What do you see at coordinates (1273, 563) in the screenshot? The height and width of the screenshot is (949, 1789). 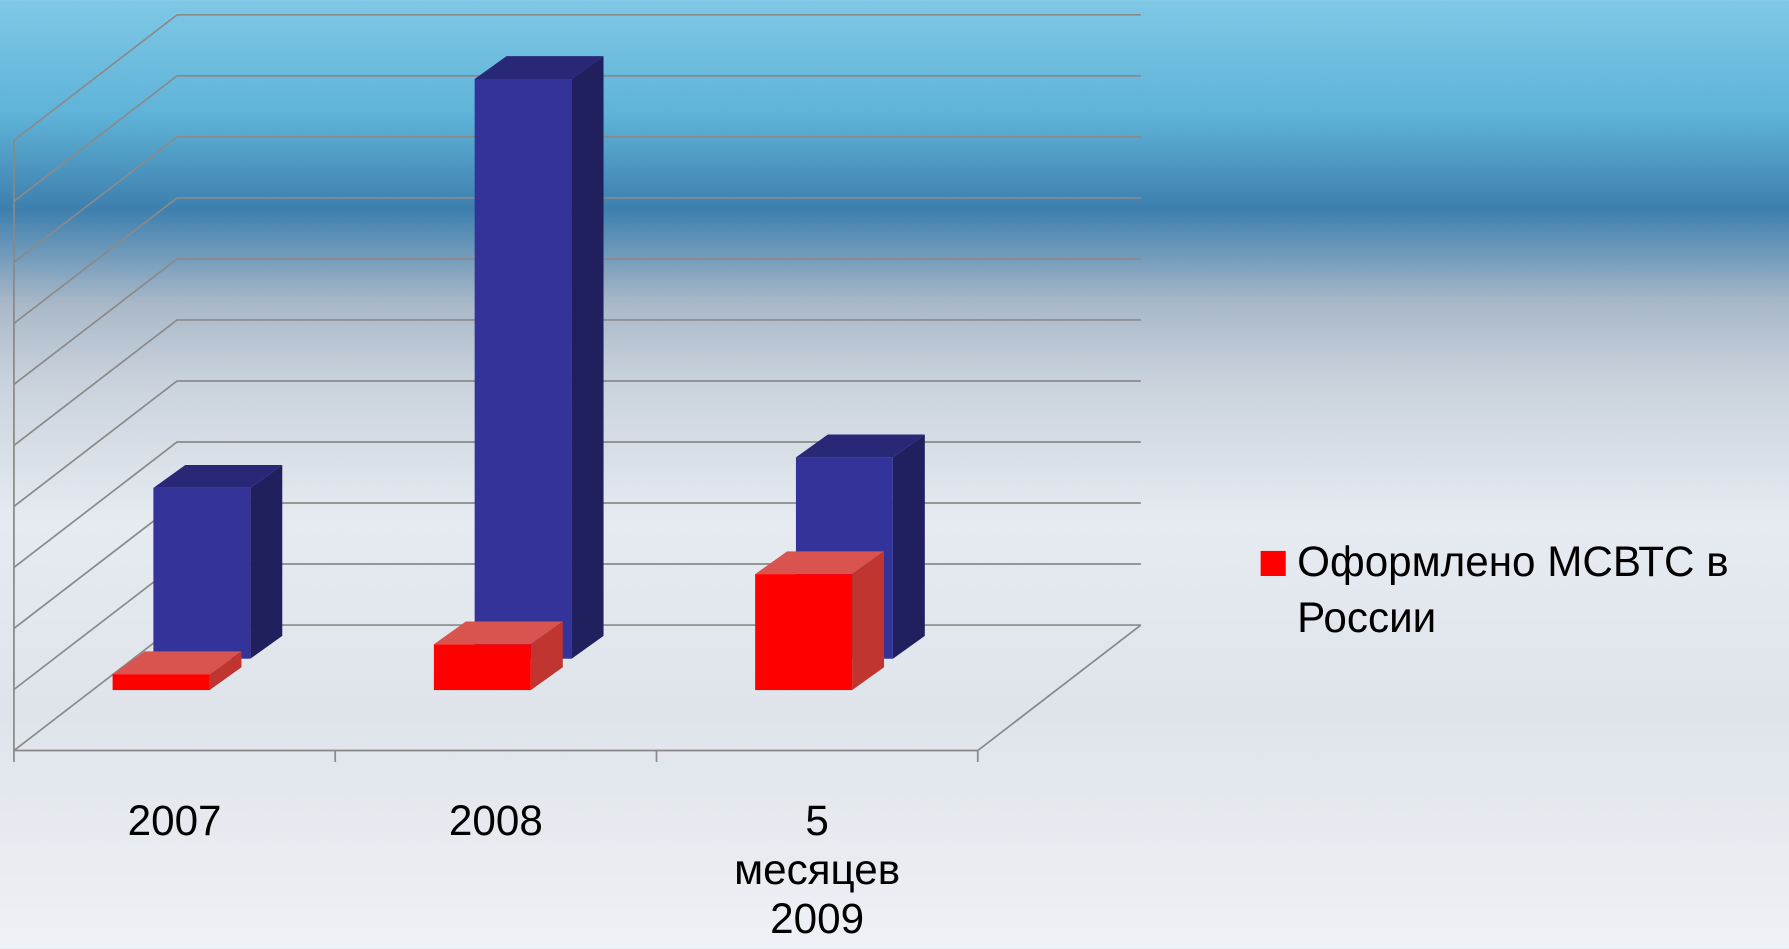 I see `legend-swatch` at bounding box center [1273, 563].